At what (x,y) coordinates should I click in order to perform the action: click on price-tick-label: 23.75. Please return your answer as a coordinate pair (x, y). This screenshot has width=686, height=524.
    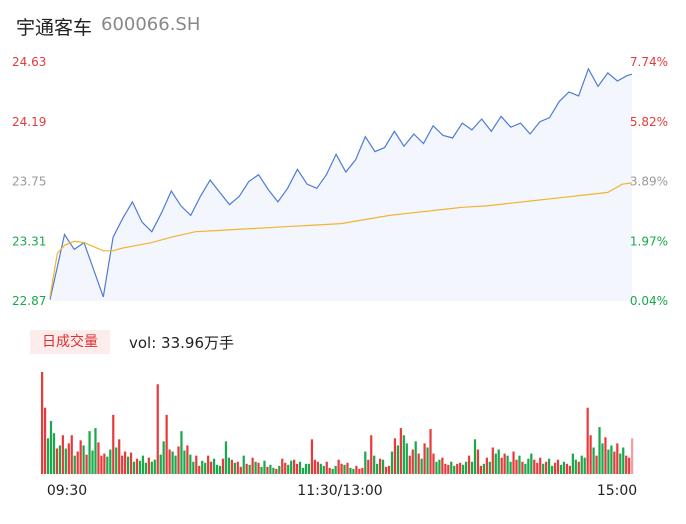
    Looking at the image, I should click on (29, 182).